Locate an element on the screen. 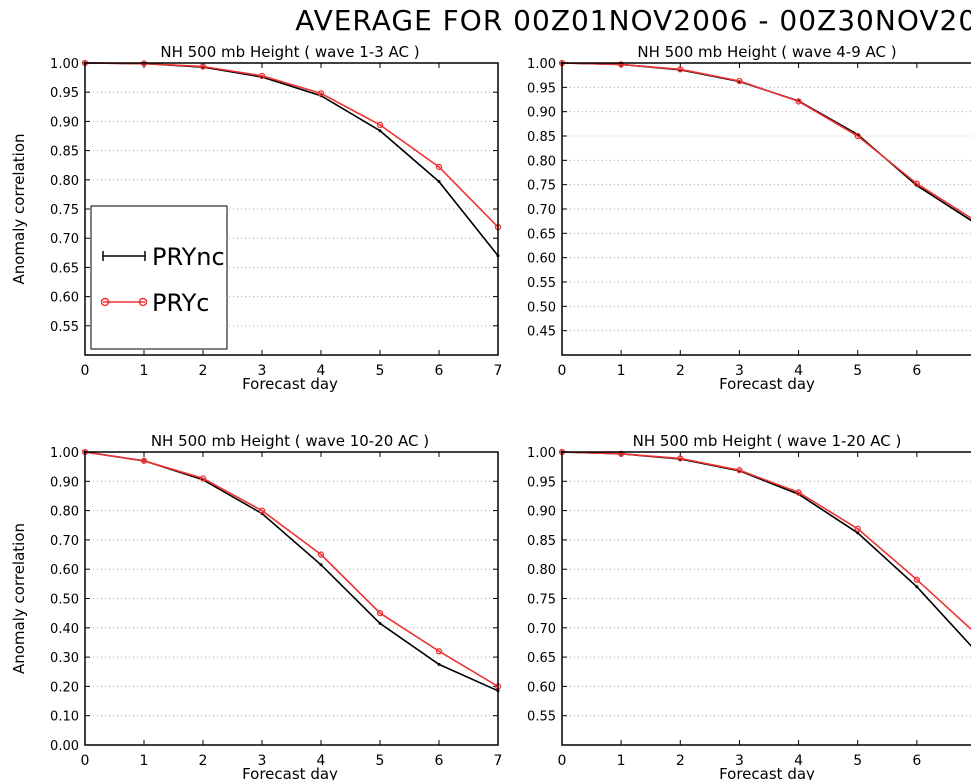  y-tick-label: 0.50 is located at coordinates (64, 600).